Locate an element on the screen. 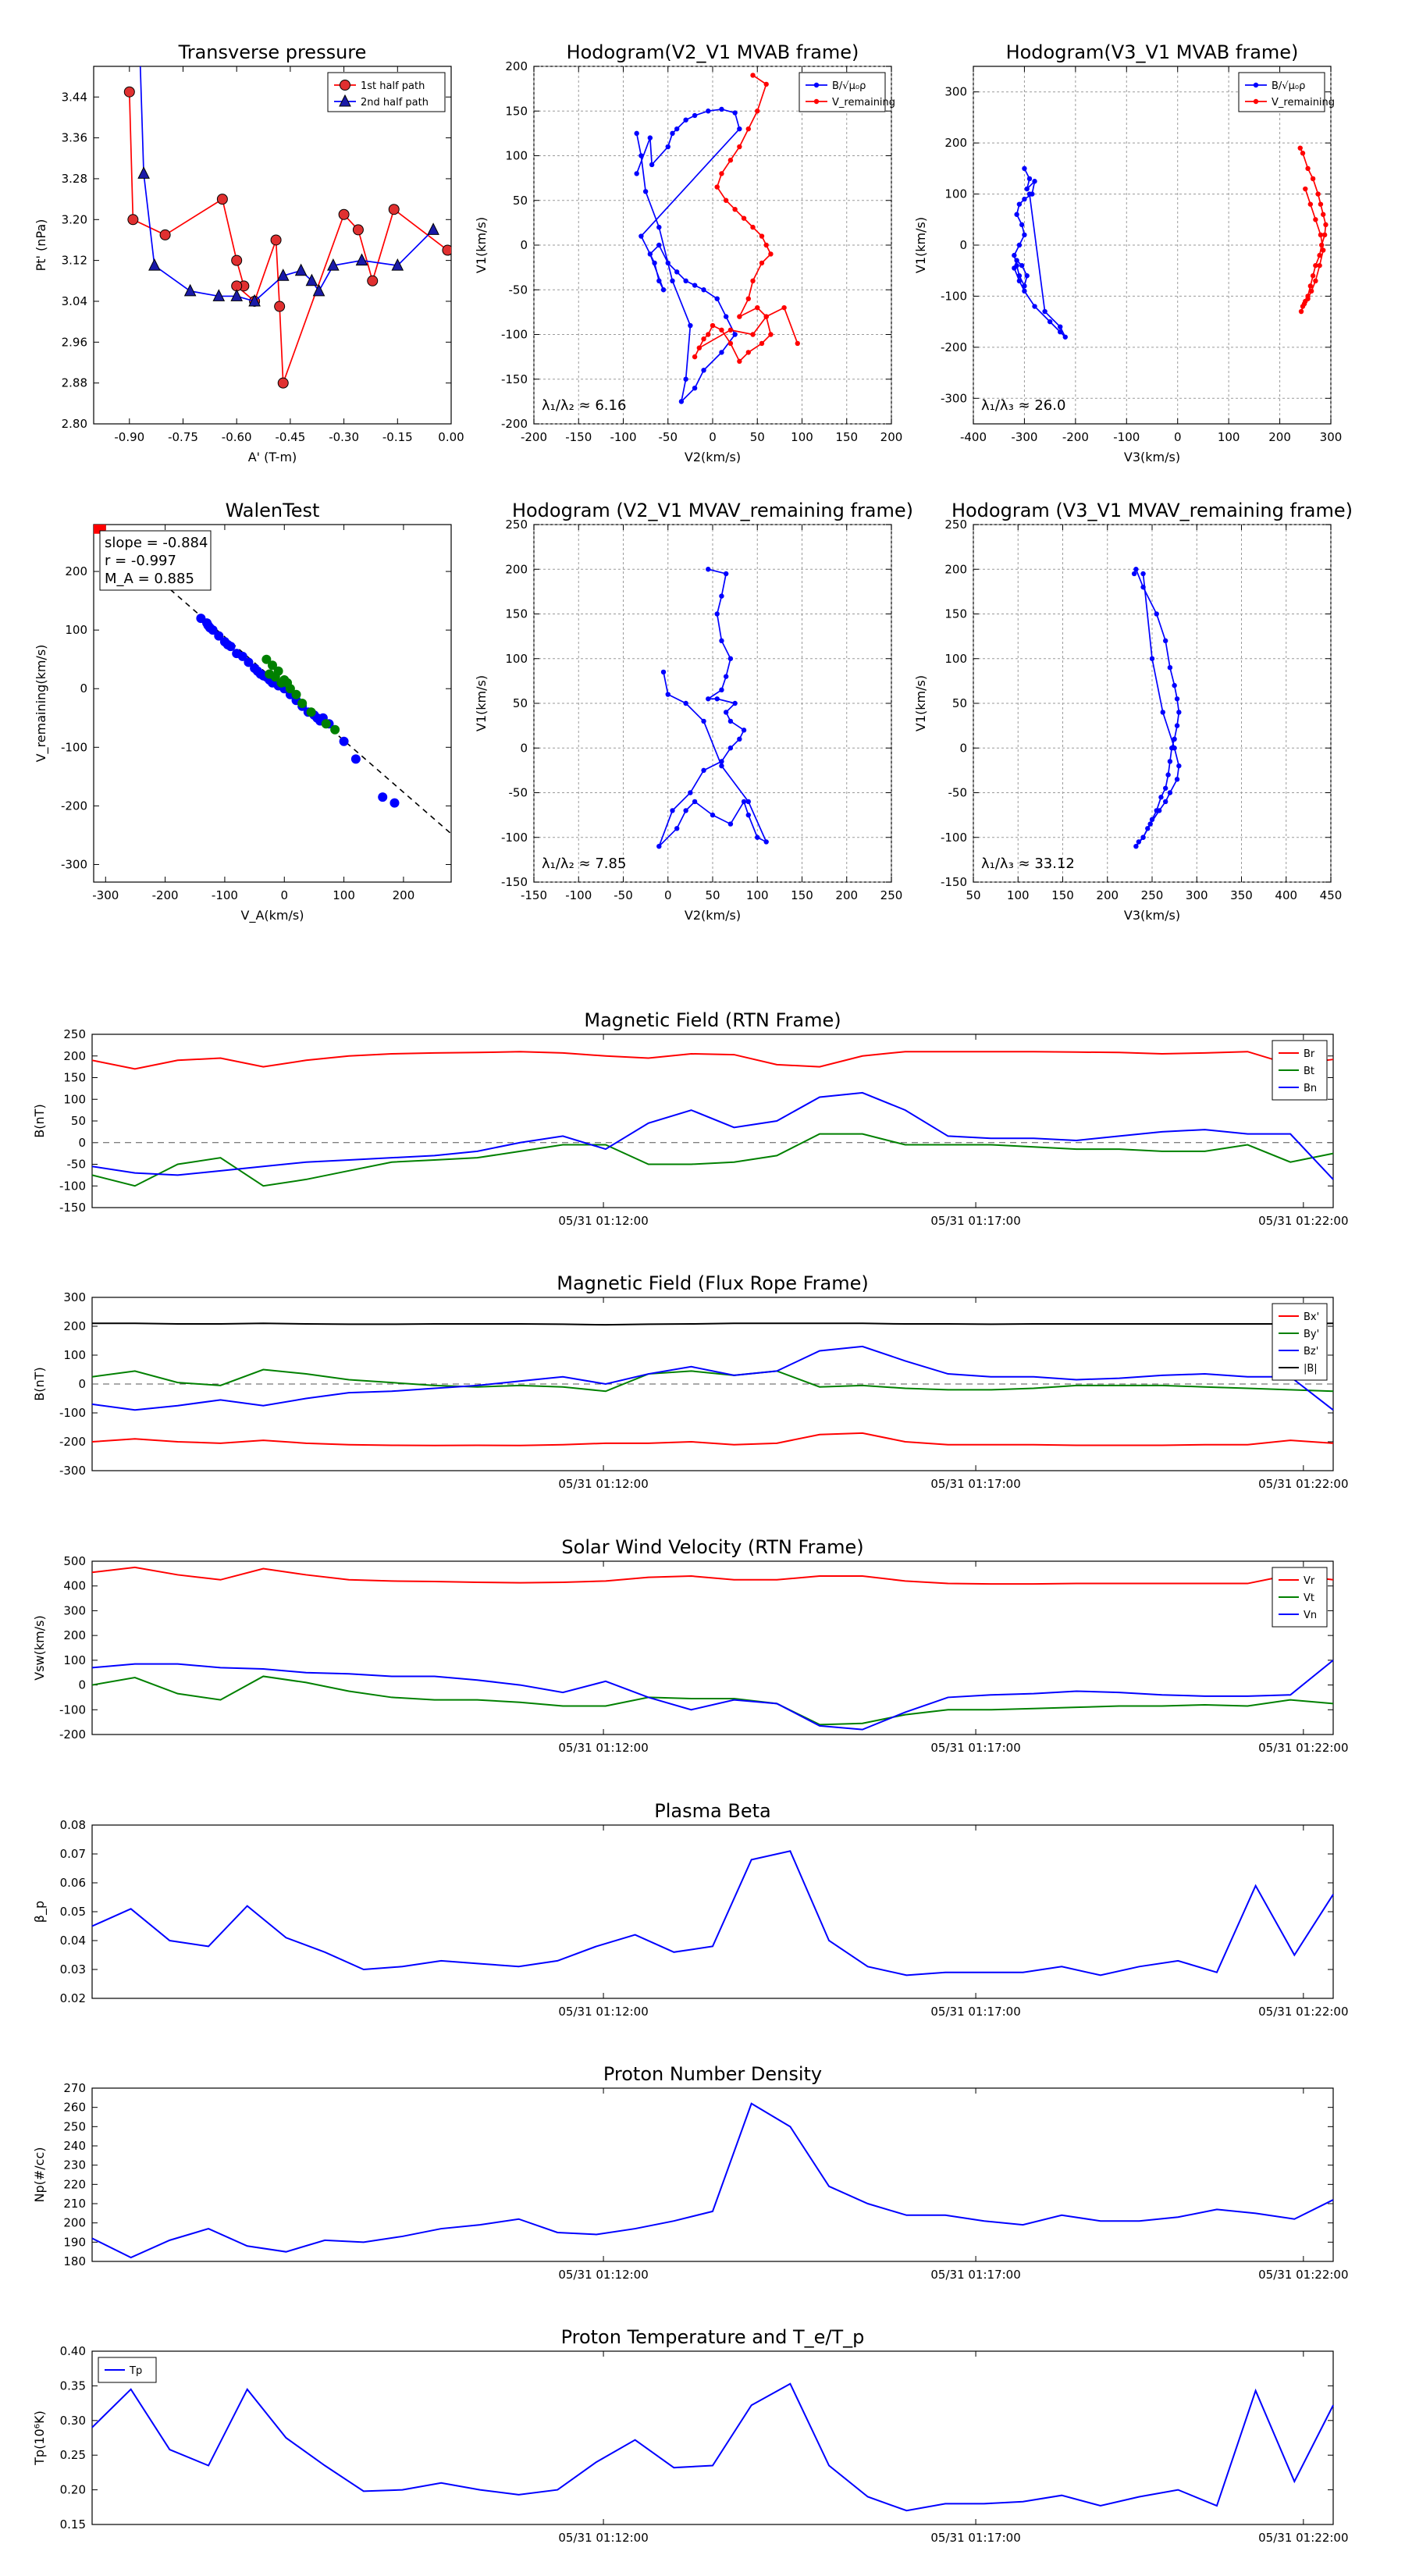  h1-ytick-label-4: 0 is located at coordinates (524, 245).